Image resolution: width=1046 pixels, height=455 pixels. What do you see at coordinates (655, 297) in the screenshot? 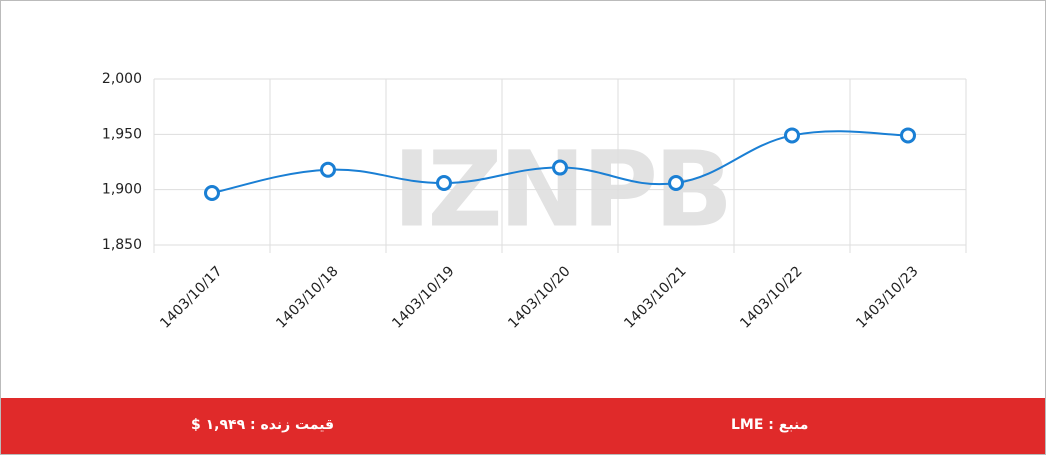
I see `x-tick-label: 1403/10/21` at bounding box center [655, 297].